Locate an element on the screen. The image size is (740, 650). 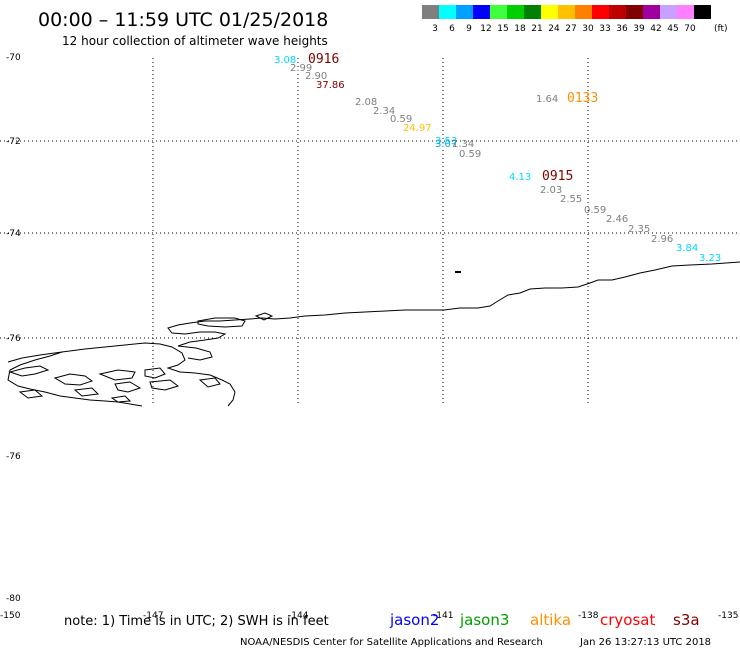
legend-label: 45 is located at coordinates (672, 29).